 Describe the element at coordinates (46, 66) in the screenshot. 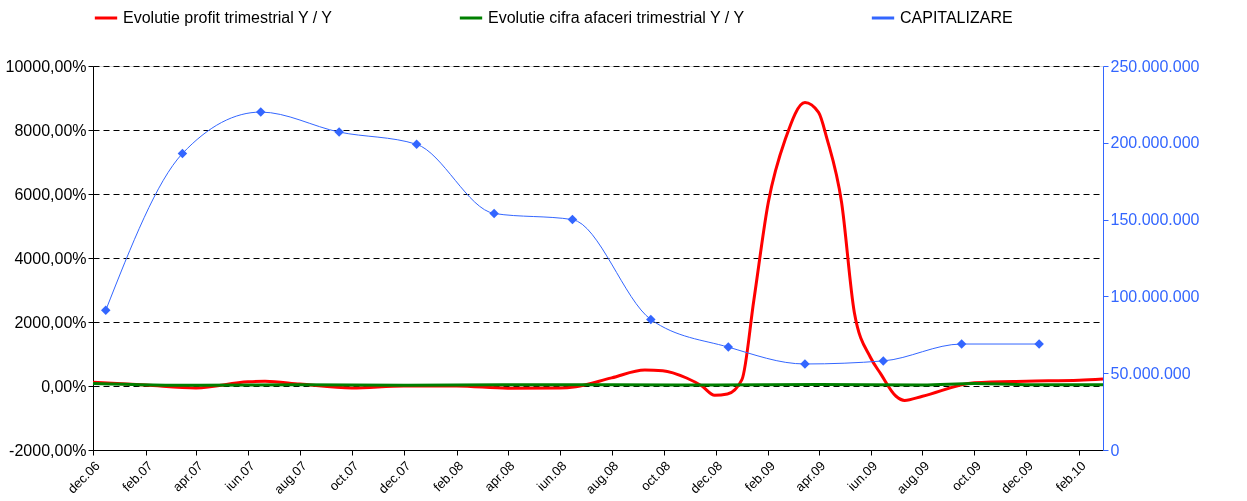

I see `y-tick-label: 10000,00%` at that location.